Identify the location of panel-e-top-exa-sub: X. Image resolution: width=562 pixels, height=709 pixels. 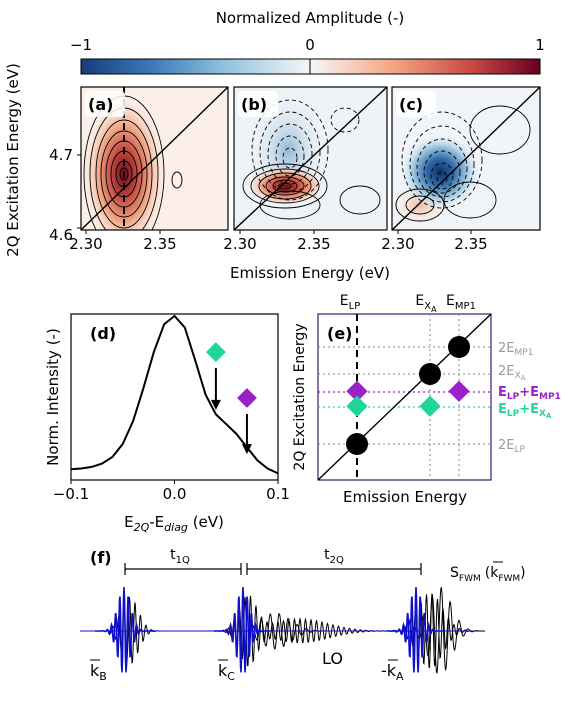
(427, 306).